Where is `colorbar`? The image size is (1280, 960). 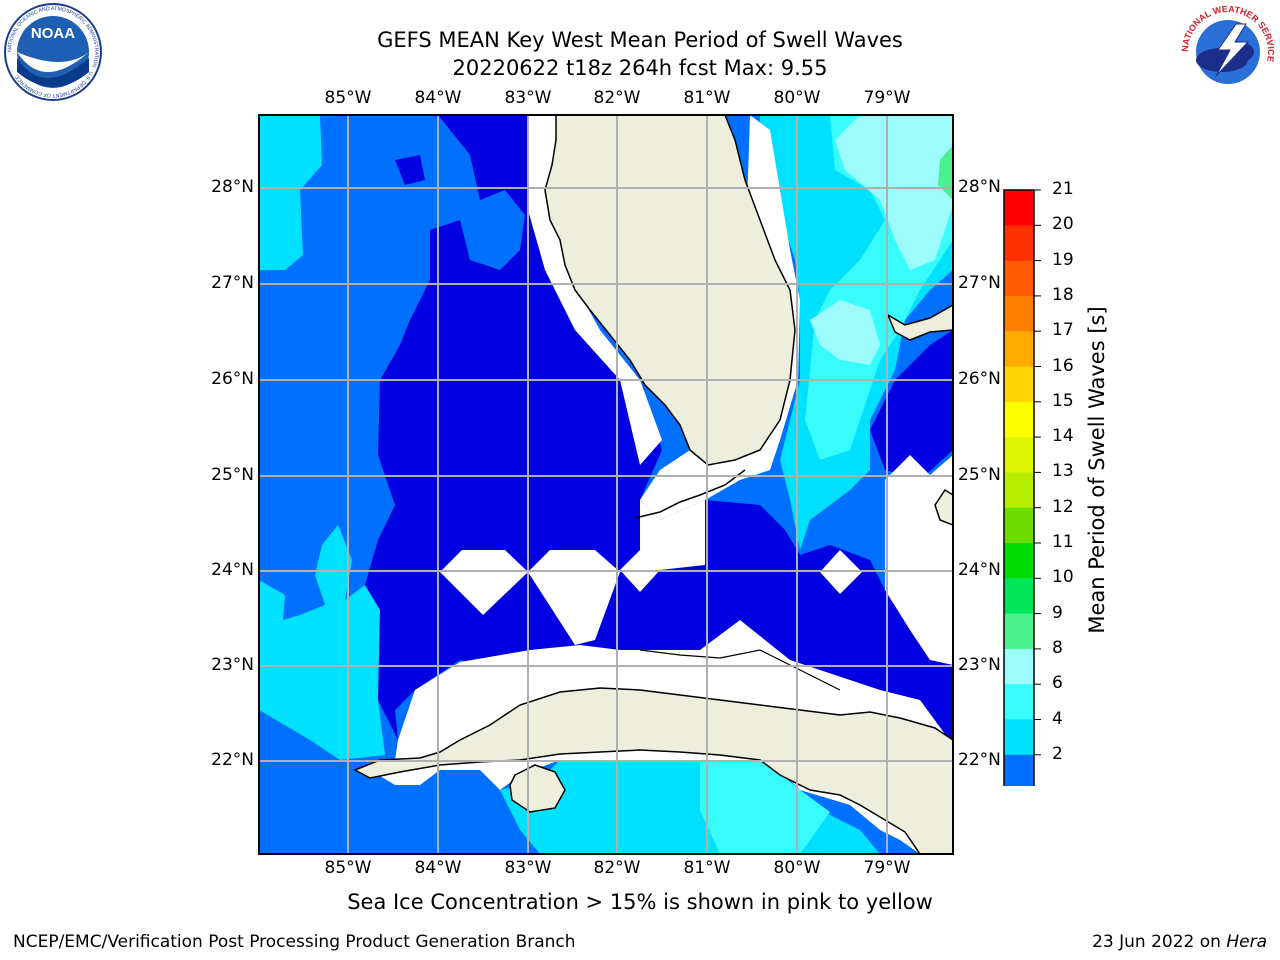 colorbar is located at coordinates (1022, 487).